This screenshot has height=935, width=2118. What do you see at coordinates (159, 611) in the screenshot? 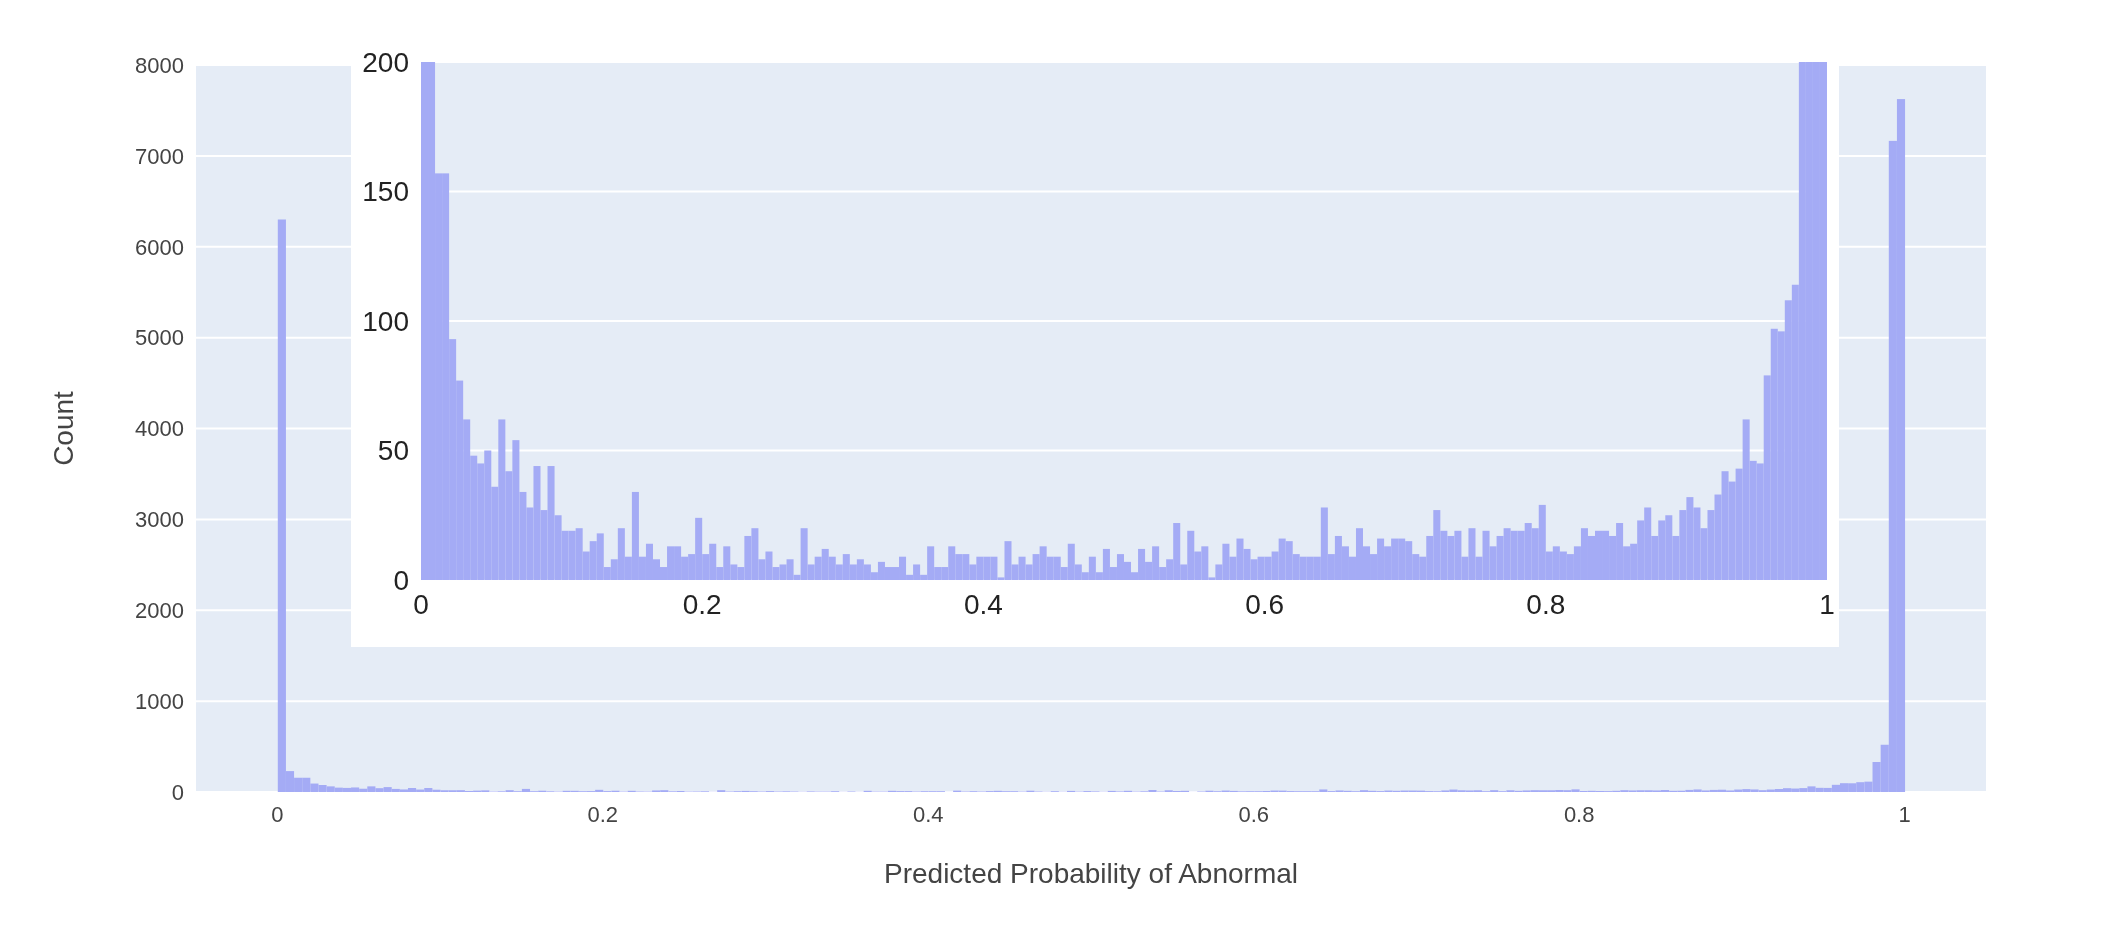
I see `y-tick-label: 2000` at bounding box center [159, 611].